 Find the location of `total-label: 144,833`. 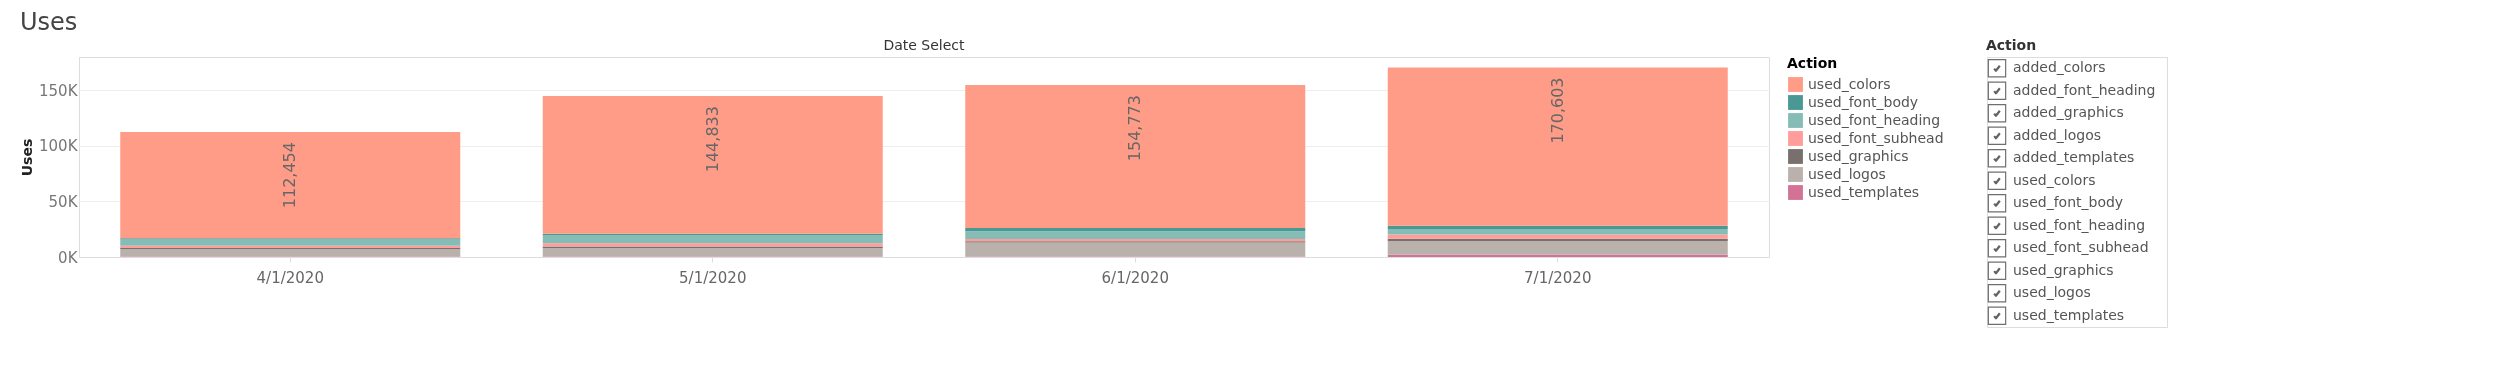

total-label: 144,833 is located at coordinates (712, 139).